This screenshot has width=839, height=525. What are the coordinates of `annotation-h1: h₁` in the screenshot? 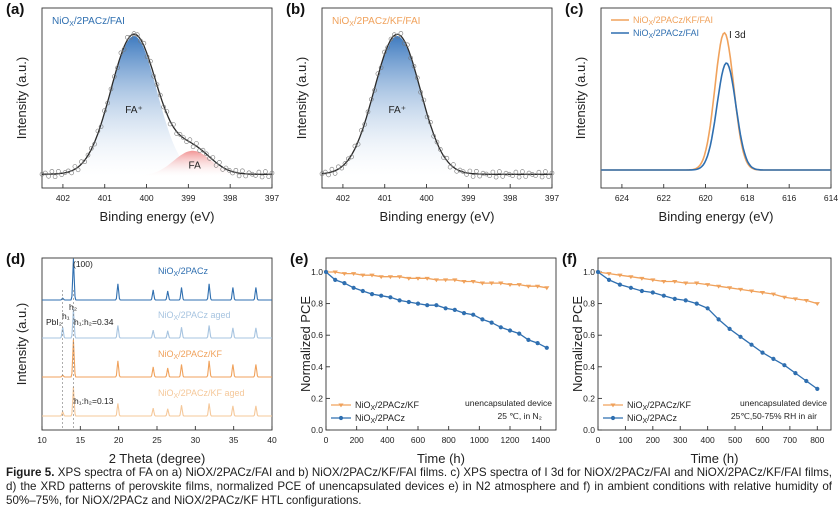 It's located at (66, 316).